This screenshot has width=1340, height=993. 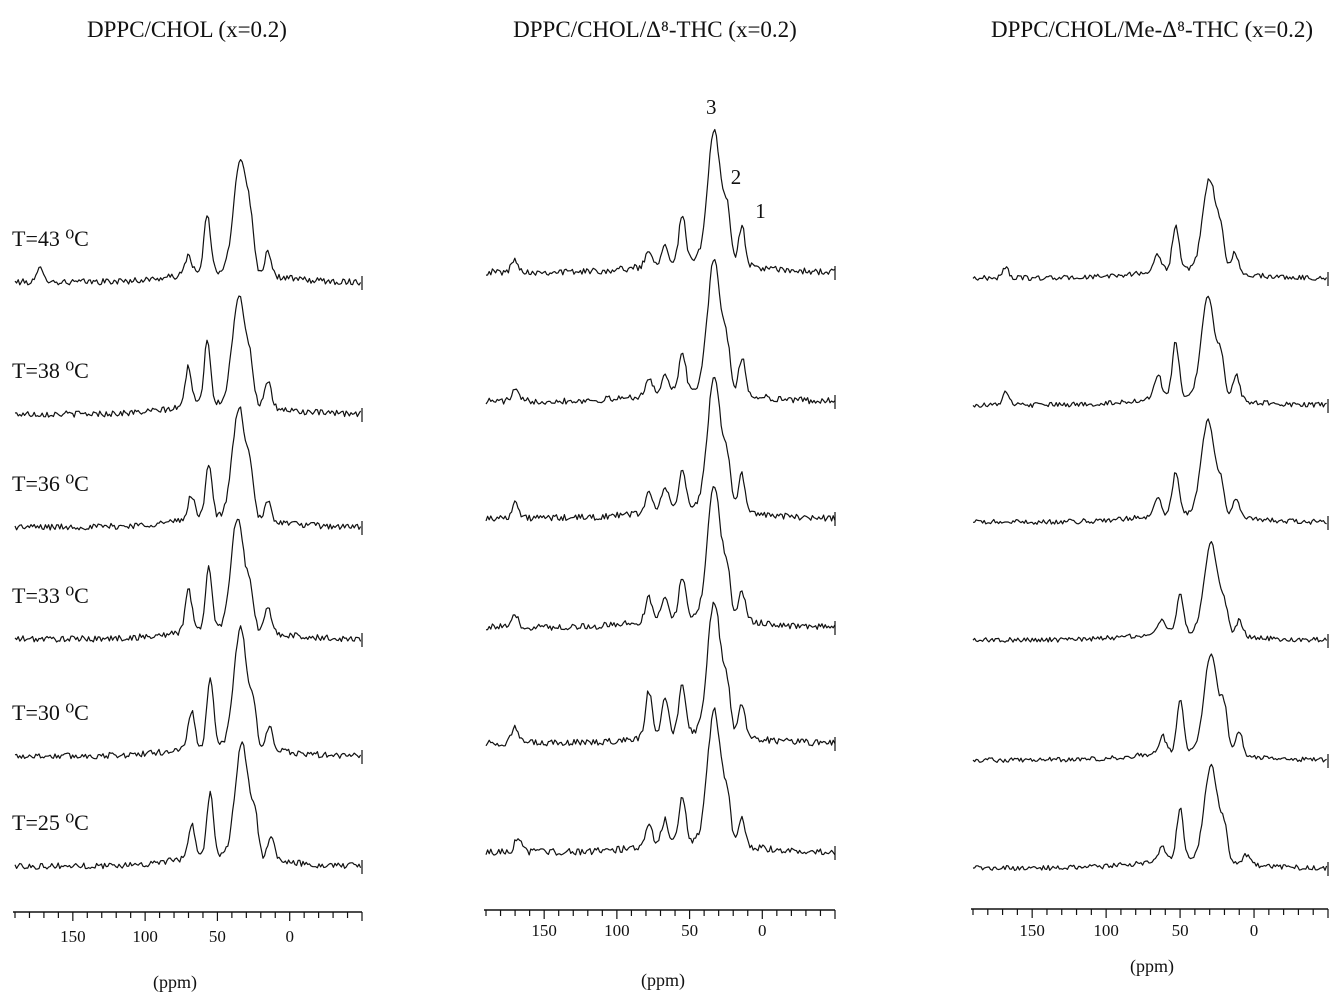 What do you see at coordinates (187, 29) in the screenshot?
I see `panel-title: DPPC/CHOL (x=0.2)` at bounding box center [187, 29].